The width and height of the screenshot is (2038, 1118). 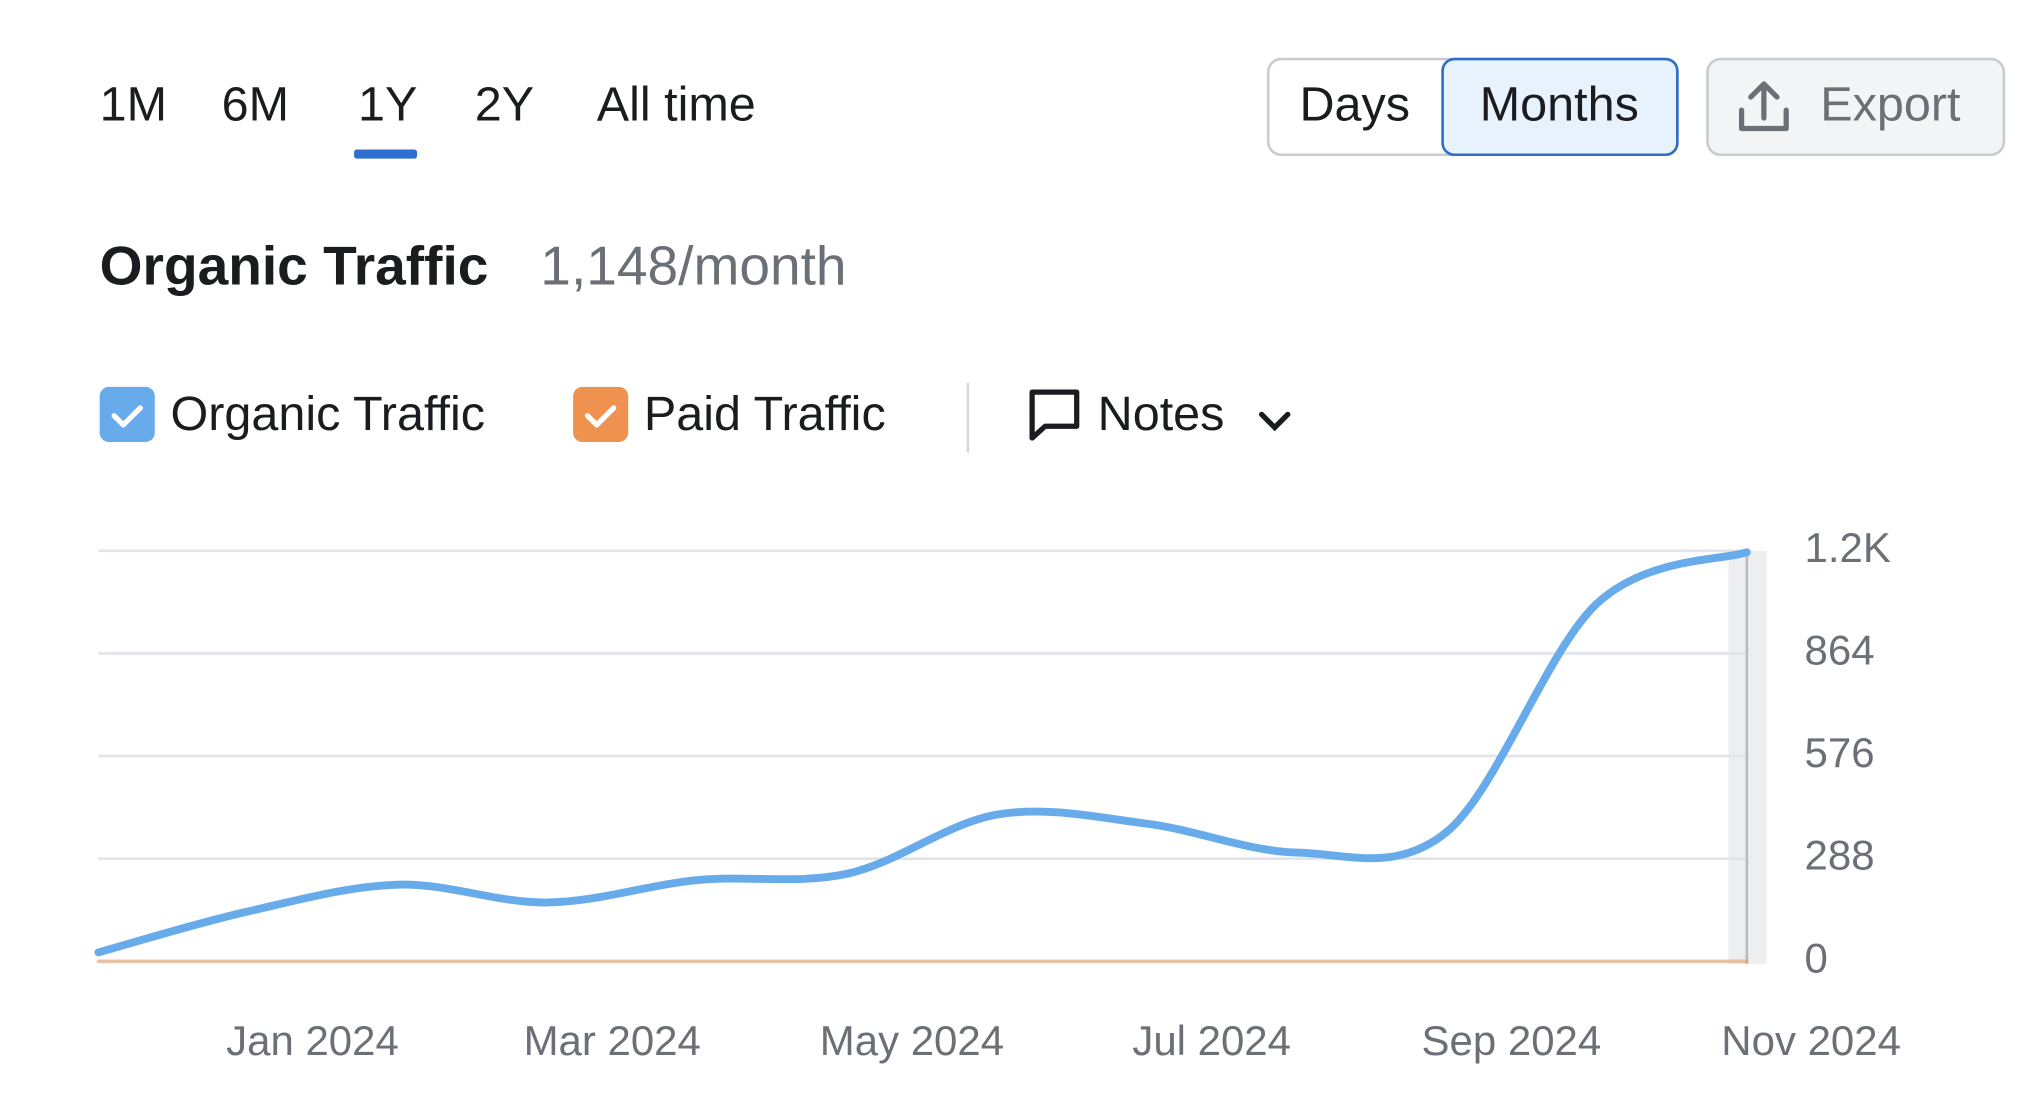 What do you see at coordinates (1848, 547) in the screenshot?
I see `y-tick-label: 1.2K` at bounding box center [1848, 547].